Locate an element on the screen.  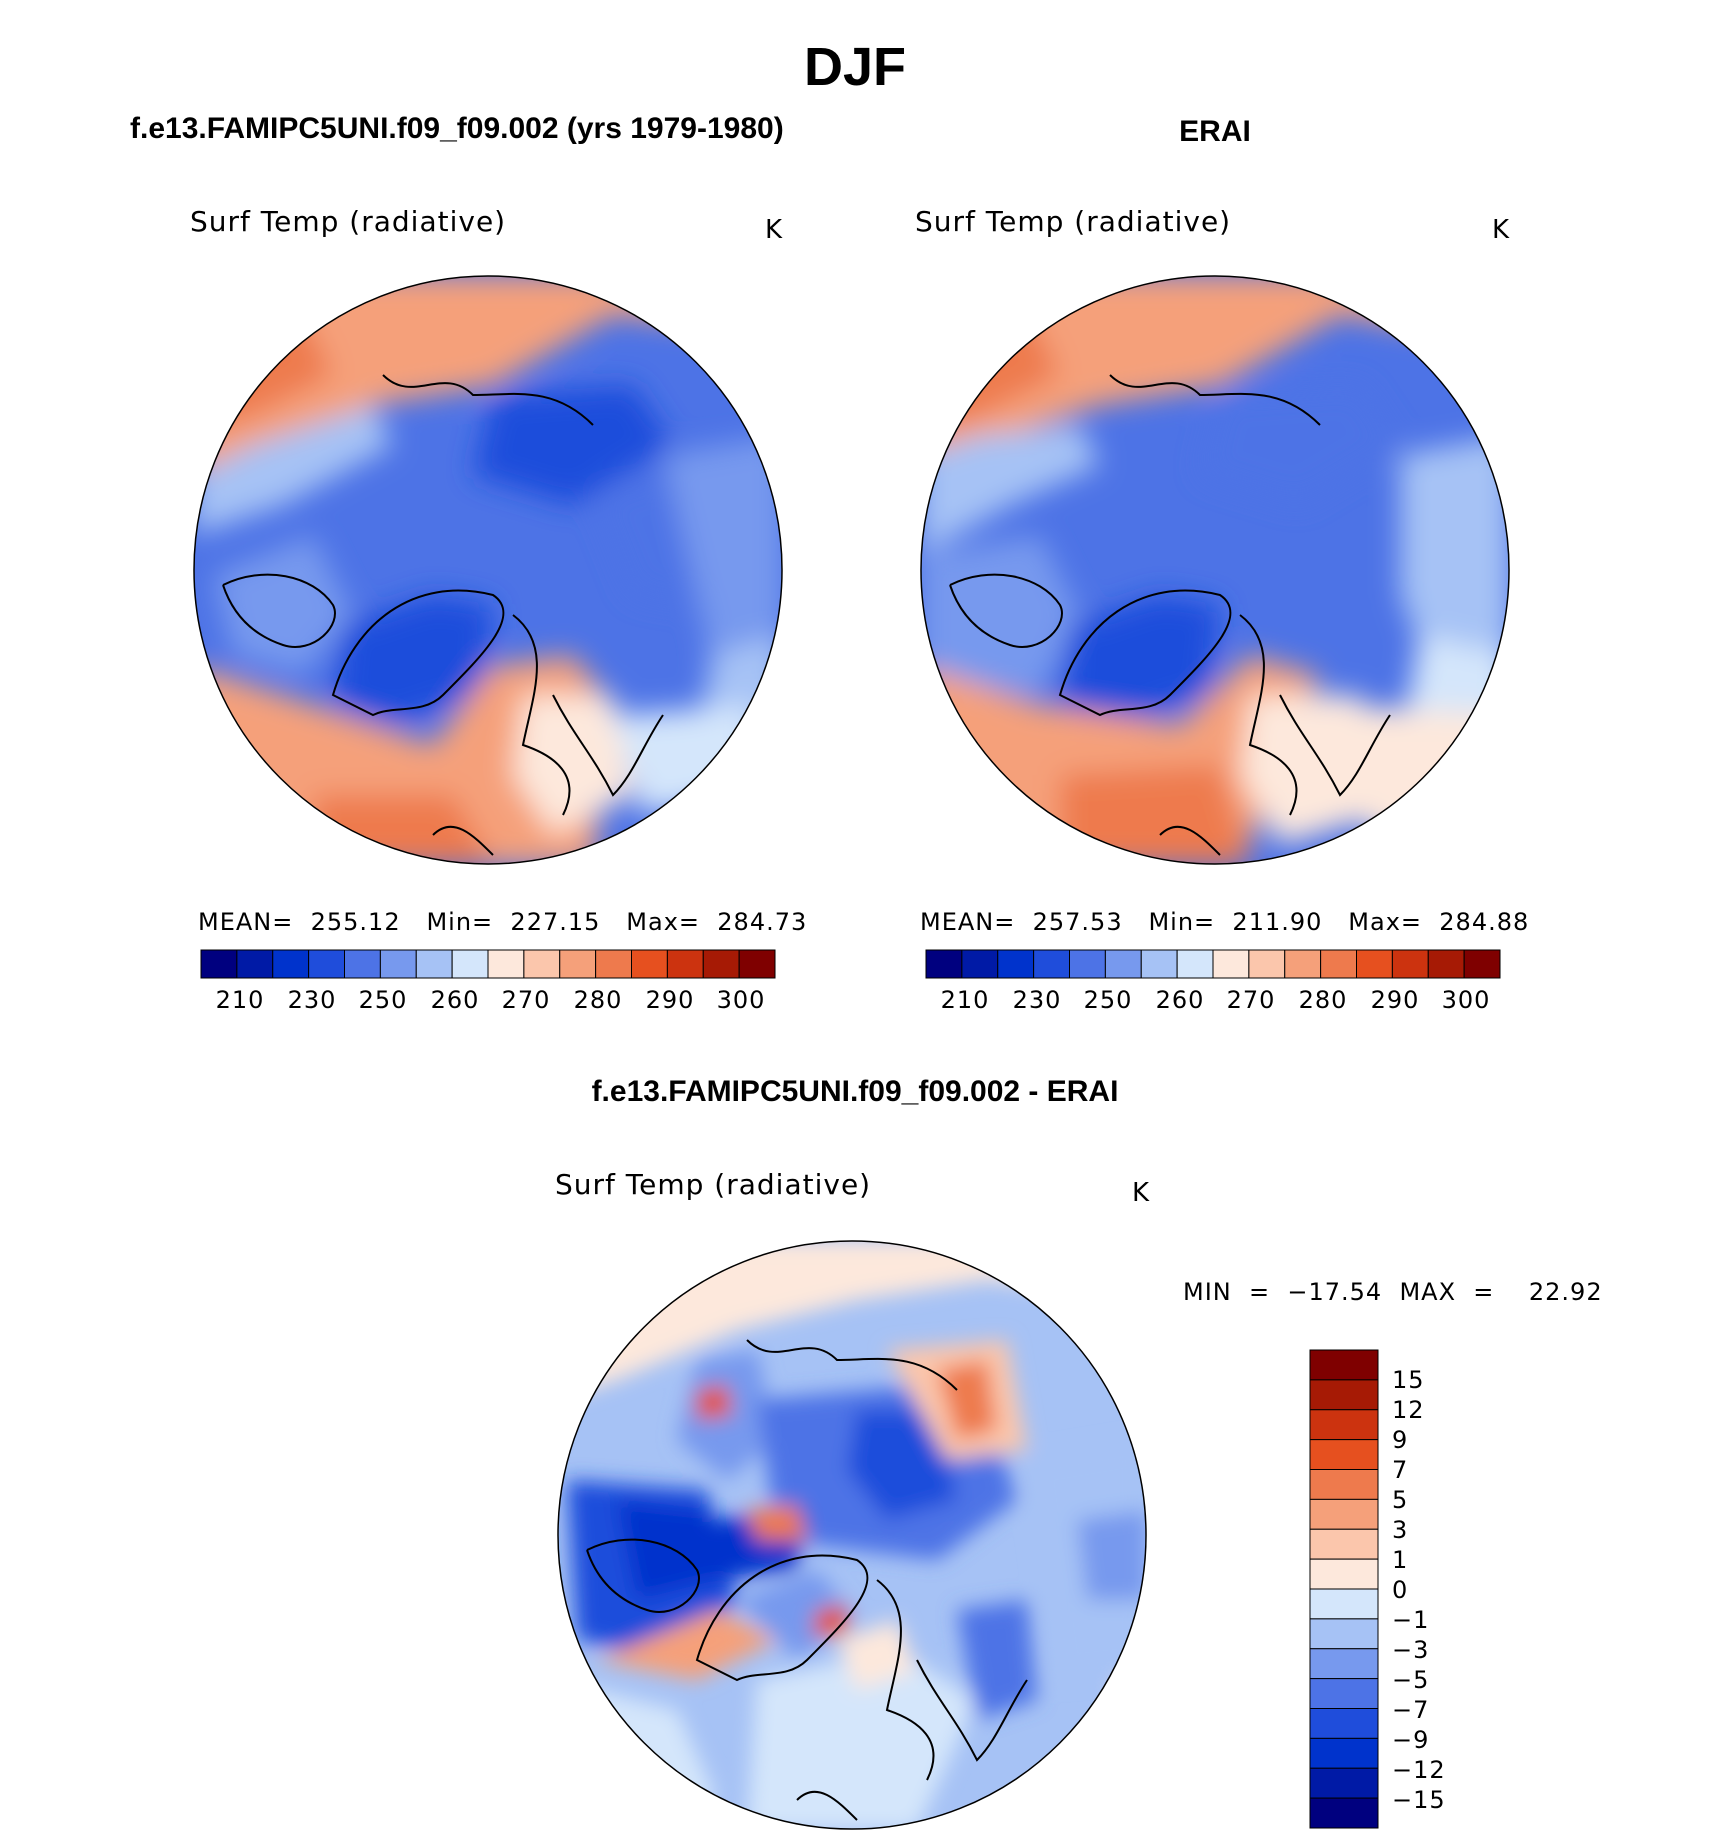
colorbar-erai is located at coordinates (1213, 964).